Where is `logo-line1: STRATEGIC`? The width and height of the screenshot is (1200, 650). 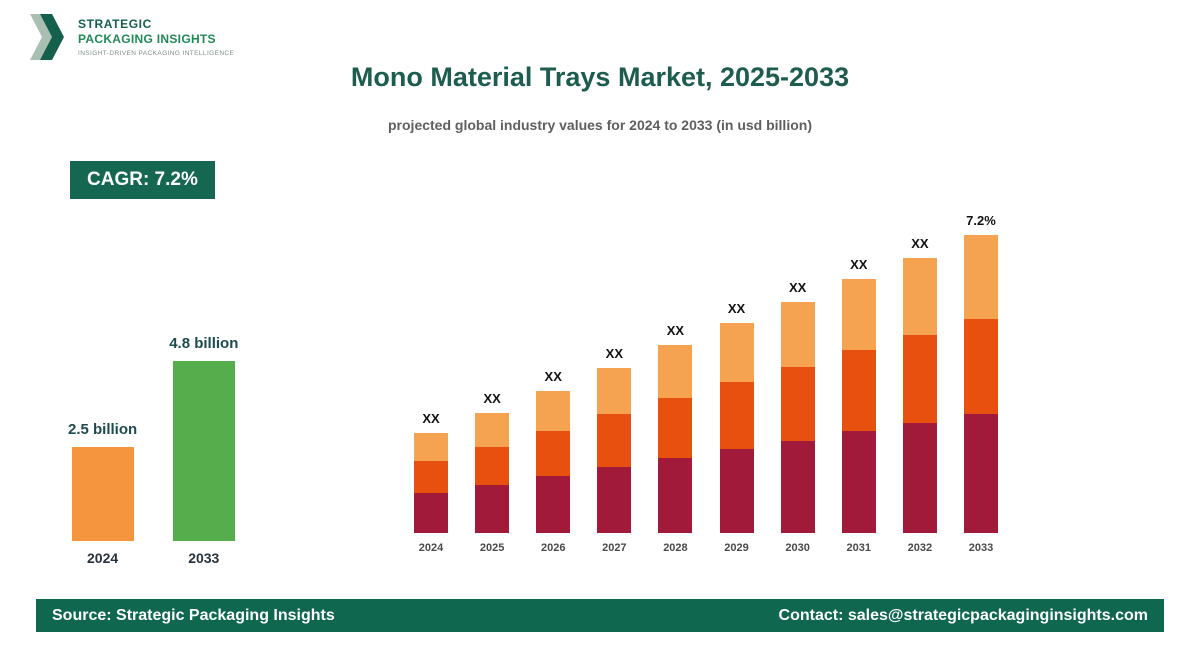
logo-line1: STRATEGIC is located at coordinates (115, 24).